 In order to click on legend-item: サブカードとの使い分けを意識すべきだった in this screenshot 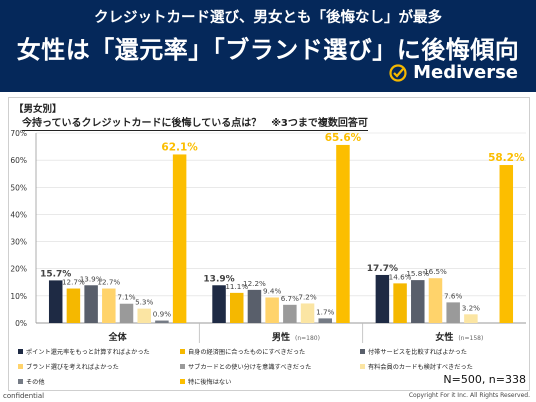, I will do `click(245, 366)`.